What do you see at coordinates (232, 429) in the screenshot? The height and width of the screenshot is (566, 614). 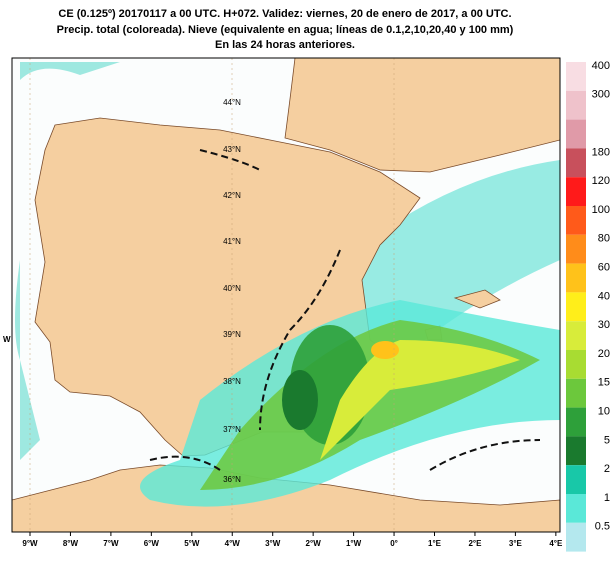 I see `latitude-label: 37°N` at bounding box center [232, 429].